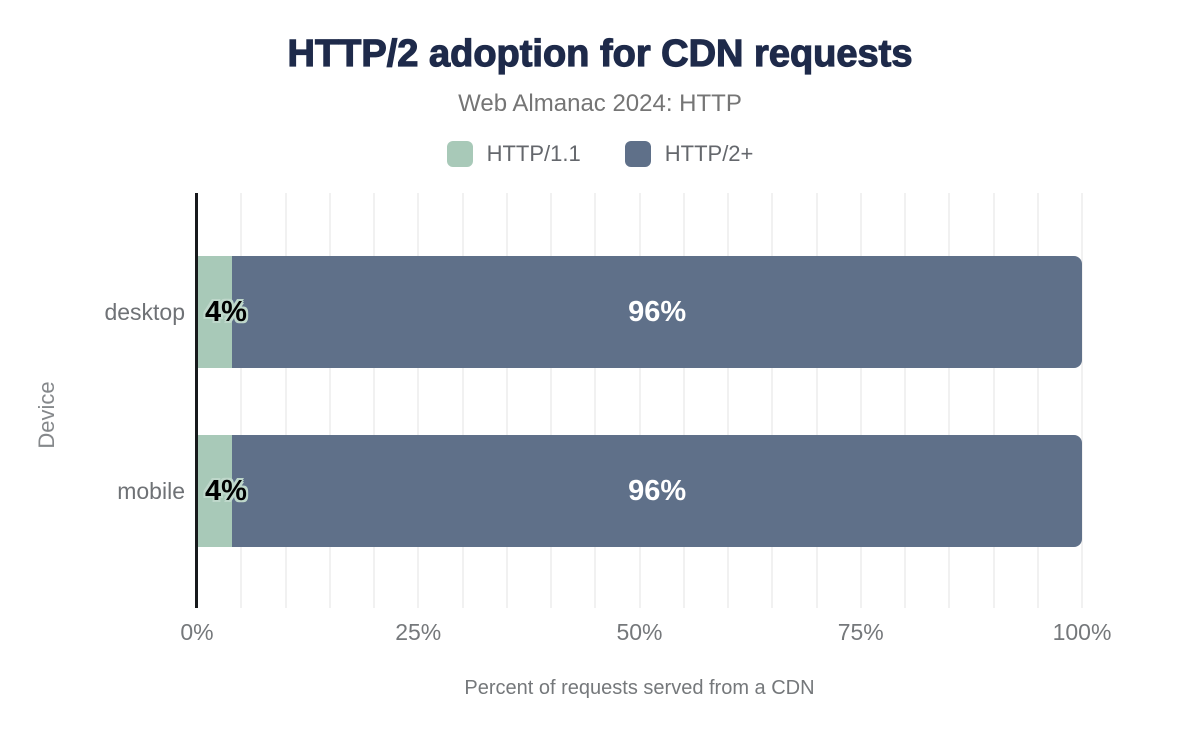 The height and width of the screenshot is (742, 1200). Describe the element at coordinates (600, 154) in the screenshot. I see `legend: HTTP/1.1 HTTP/2+` at that location.